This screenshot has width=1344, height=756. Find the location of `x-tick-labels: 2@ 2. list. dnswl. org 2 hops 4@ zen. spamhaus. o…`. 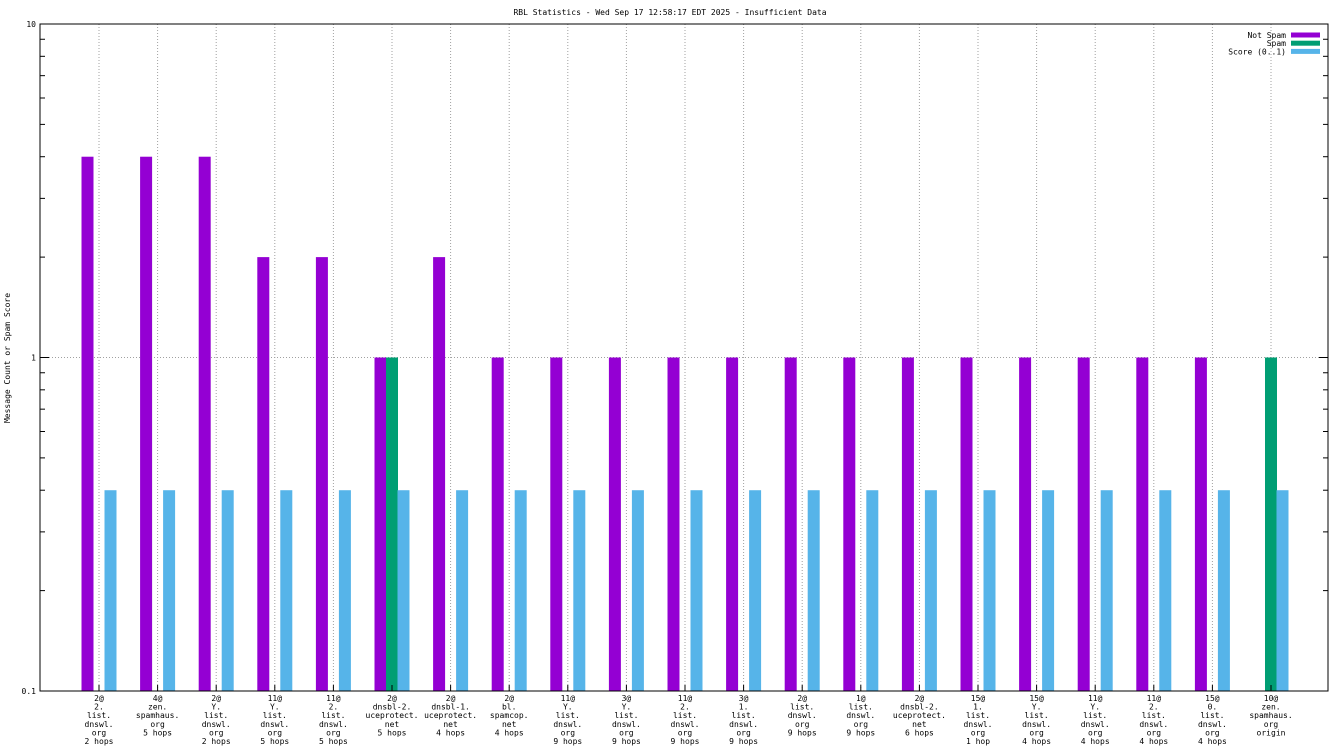

x-tick-labels: 2@ 2. list. dnswl. org 2 hops 4@ zen. spamhaus. o… is located at coordinates (689, 720).